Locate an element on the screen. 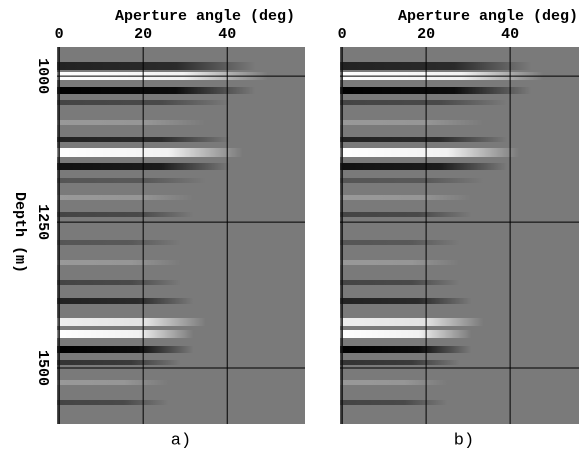  panel-caption: a) is located at coordinates (181, 440).